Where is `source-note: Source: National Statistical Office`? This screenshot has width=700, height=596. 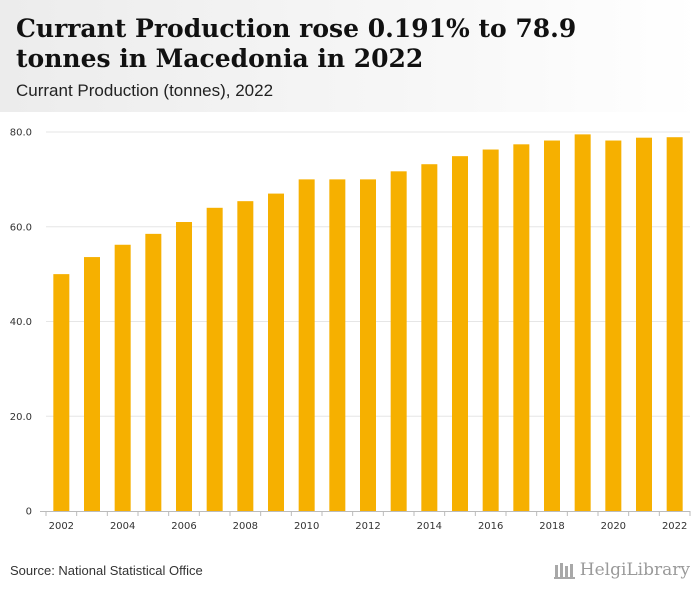
source-note: Source: National Statistical Office is located at coordinates (106, 570).